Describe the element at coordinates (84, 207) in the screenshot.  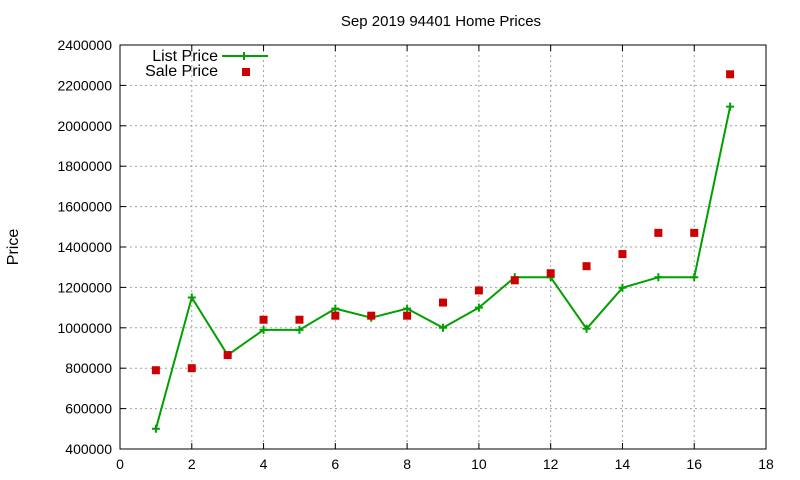
I see `y-tick-label: 1600000` at that location.